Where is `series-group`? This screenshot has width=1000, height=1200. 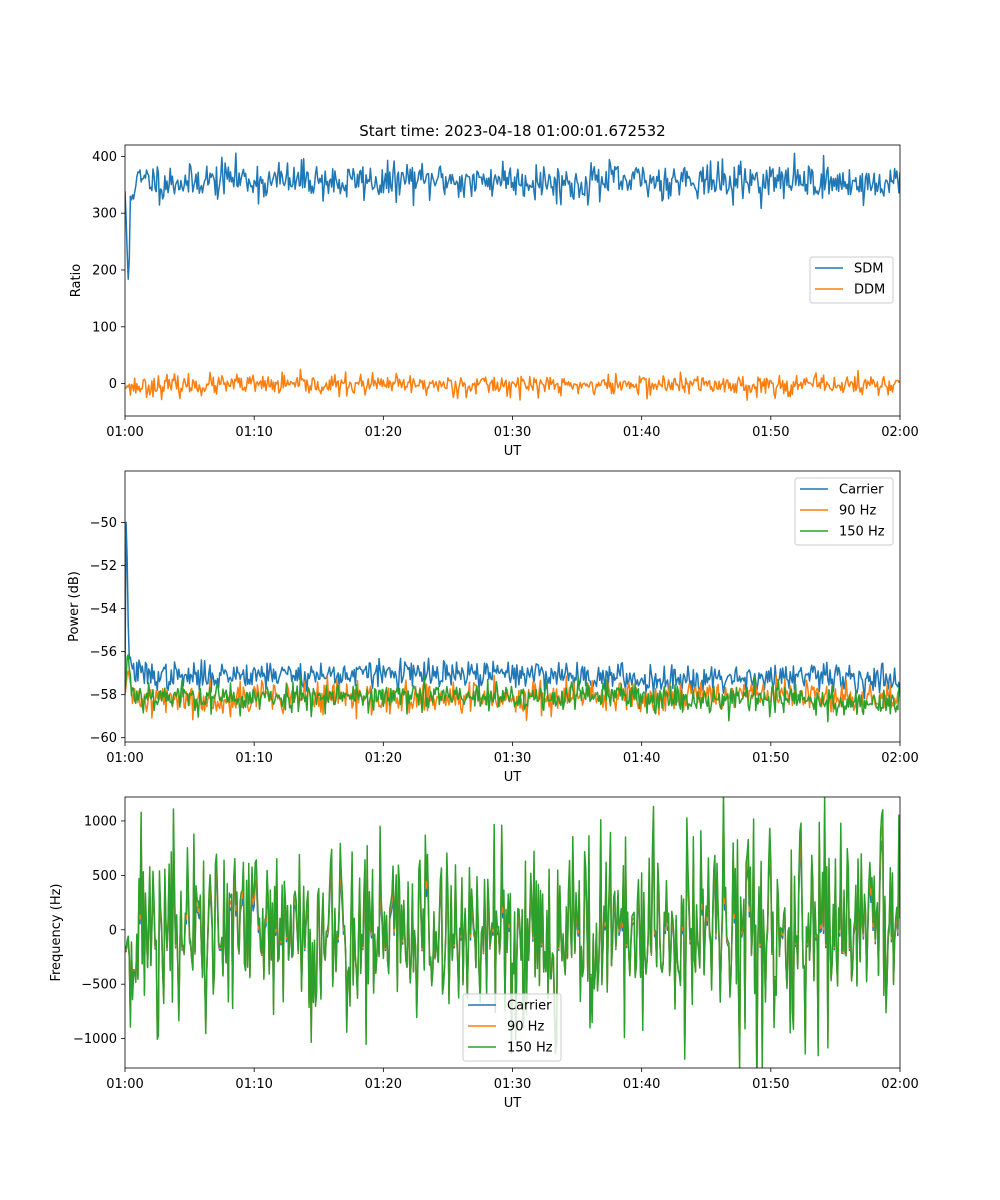 series-group is located at coordinates (512, 622).